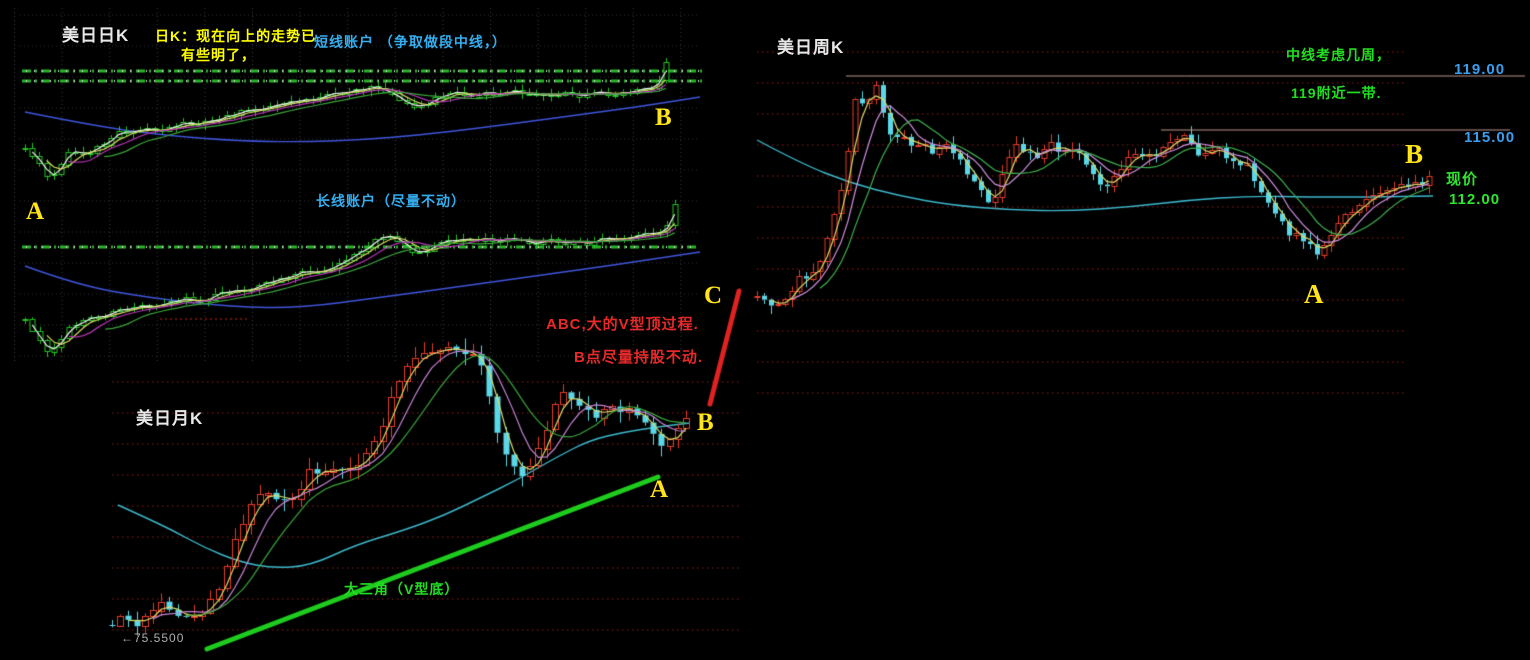  I want to click on point-a-daily: A, so click(35, 211).